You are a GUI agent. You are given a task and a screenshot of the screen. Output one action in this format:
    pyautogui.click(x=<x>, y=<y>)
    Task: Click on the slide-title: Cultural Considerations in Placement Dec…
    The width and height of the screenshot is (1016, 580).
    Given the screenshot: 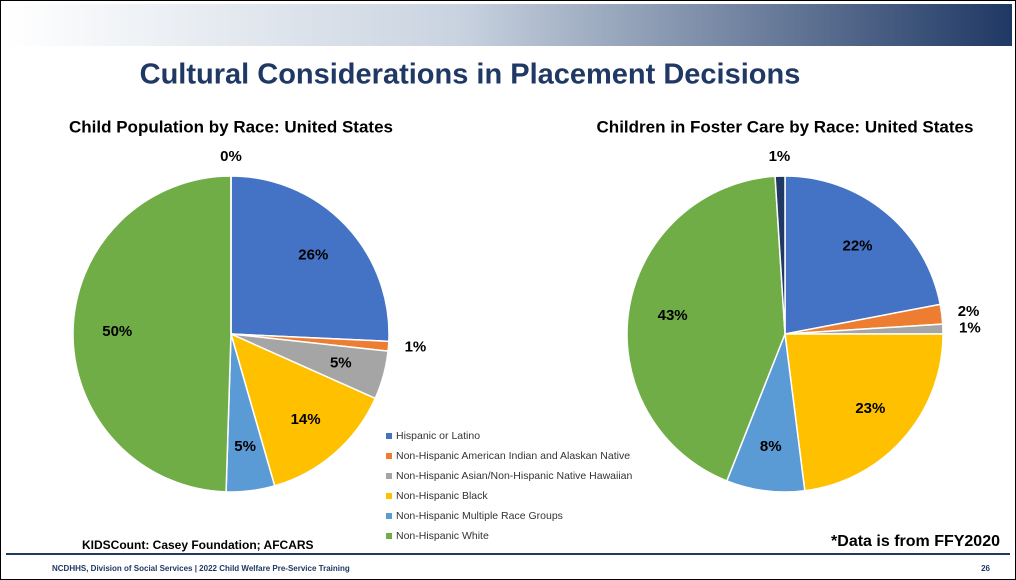 What is the action you would take?
    pyautogui.click(x=470, y=75)
    